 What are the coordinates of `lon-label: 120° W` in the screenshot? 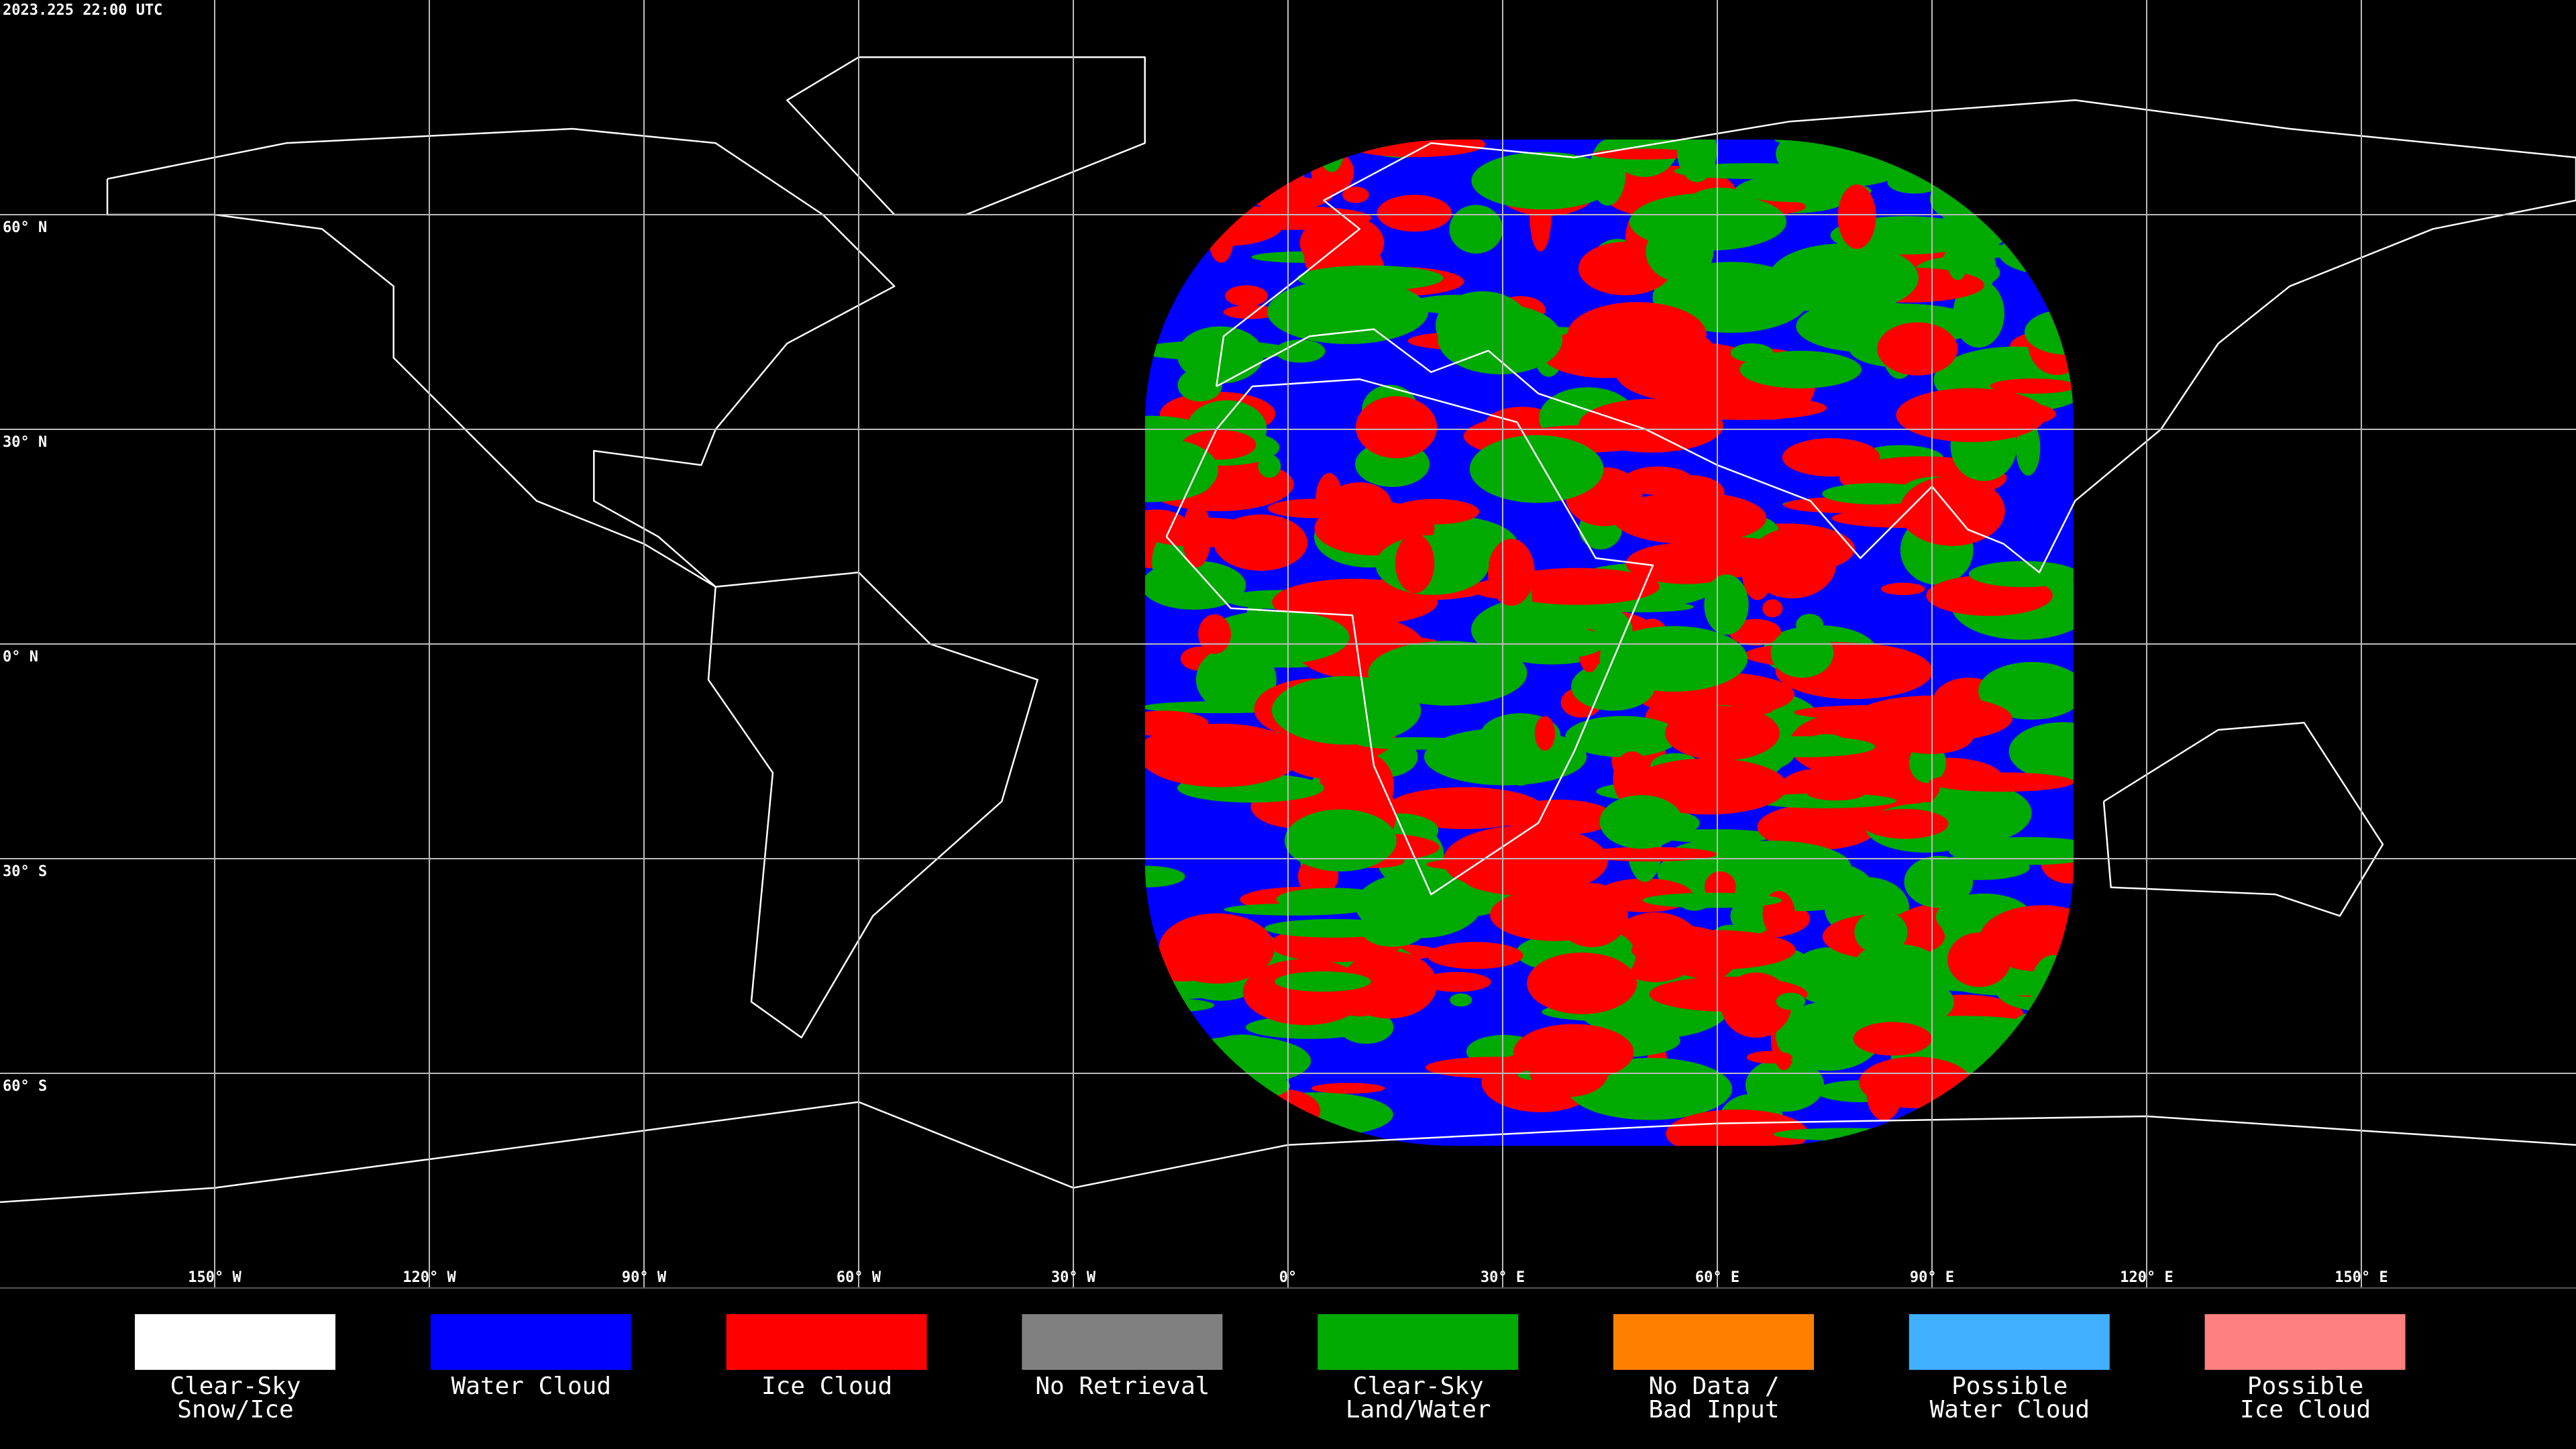 It's located at (429, 1277).